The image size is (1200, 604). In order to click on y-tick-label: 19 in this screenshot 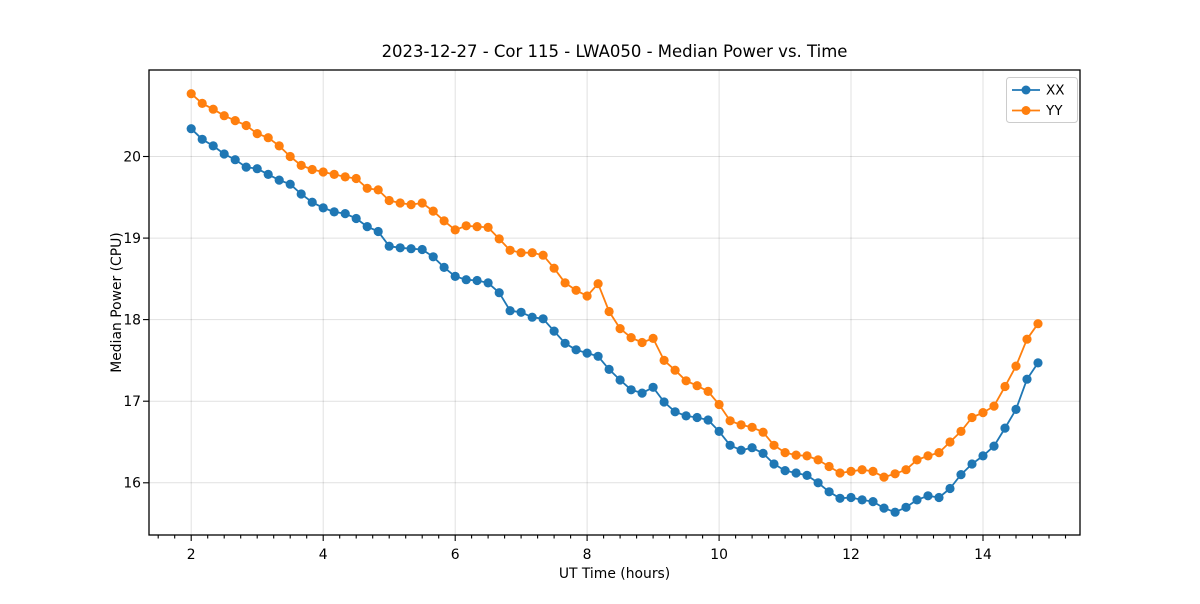, I will do `click(132, 239)`.